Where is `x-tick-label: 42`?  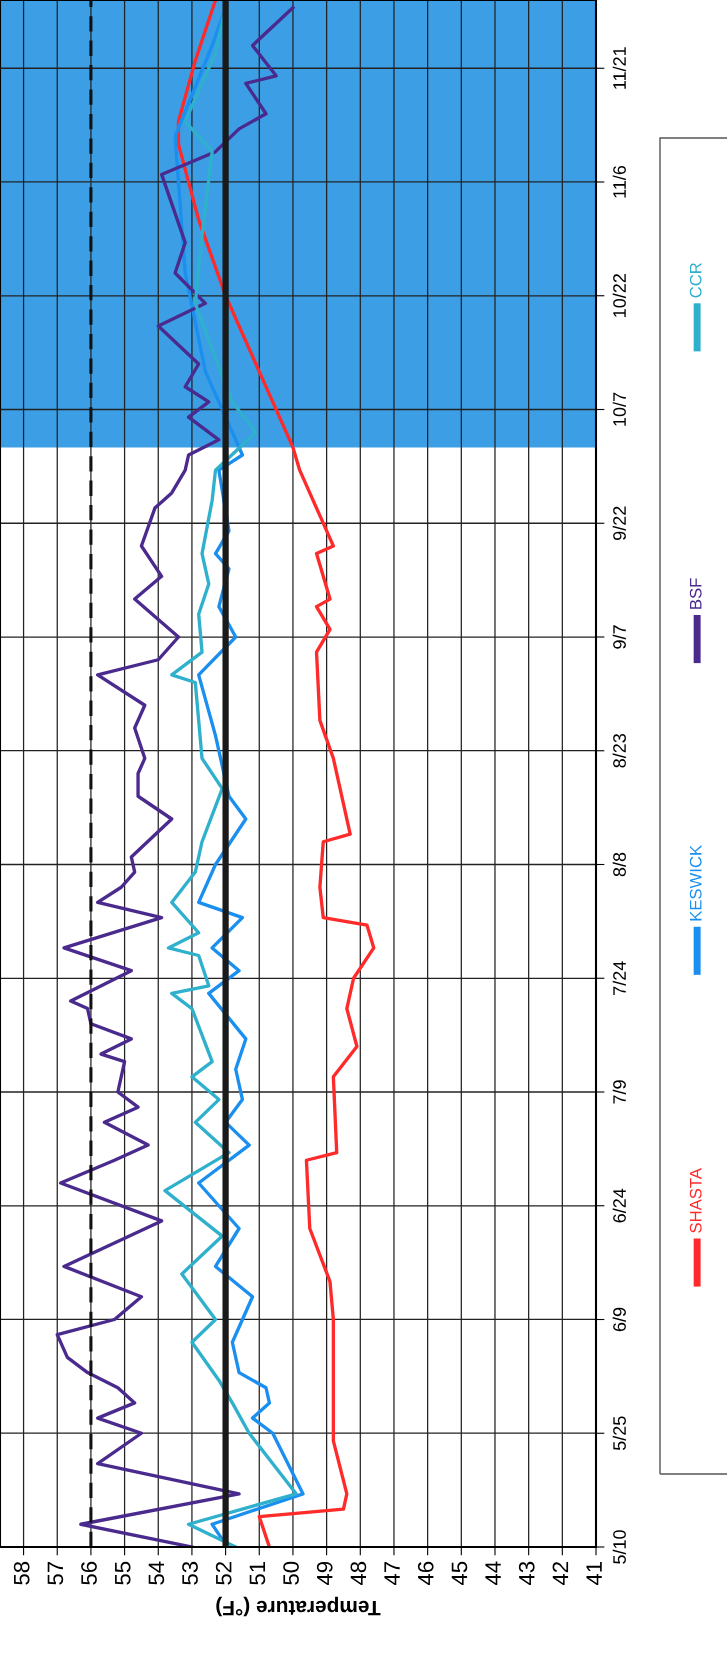
x-tick-label: 42 is located at coordinates (560, 1574).